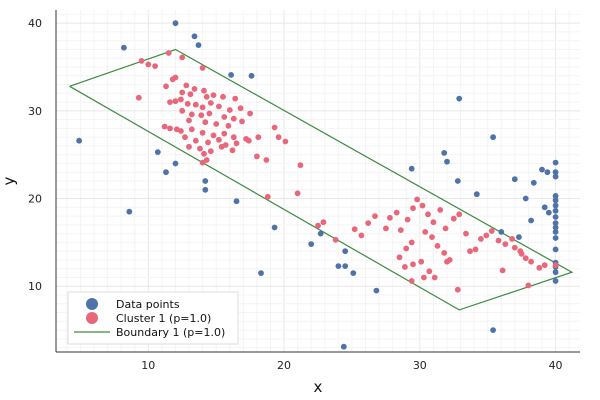  Describe the element at coordinates (163, 318) in the screenshot. I see `legend-label: Cluster 1 (p=1.0)` at that location.